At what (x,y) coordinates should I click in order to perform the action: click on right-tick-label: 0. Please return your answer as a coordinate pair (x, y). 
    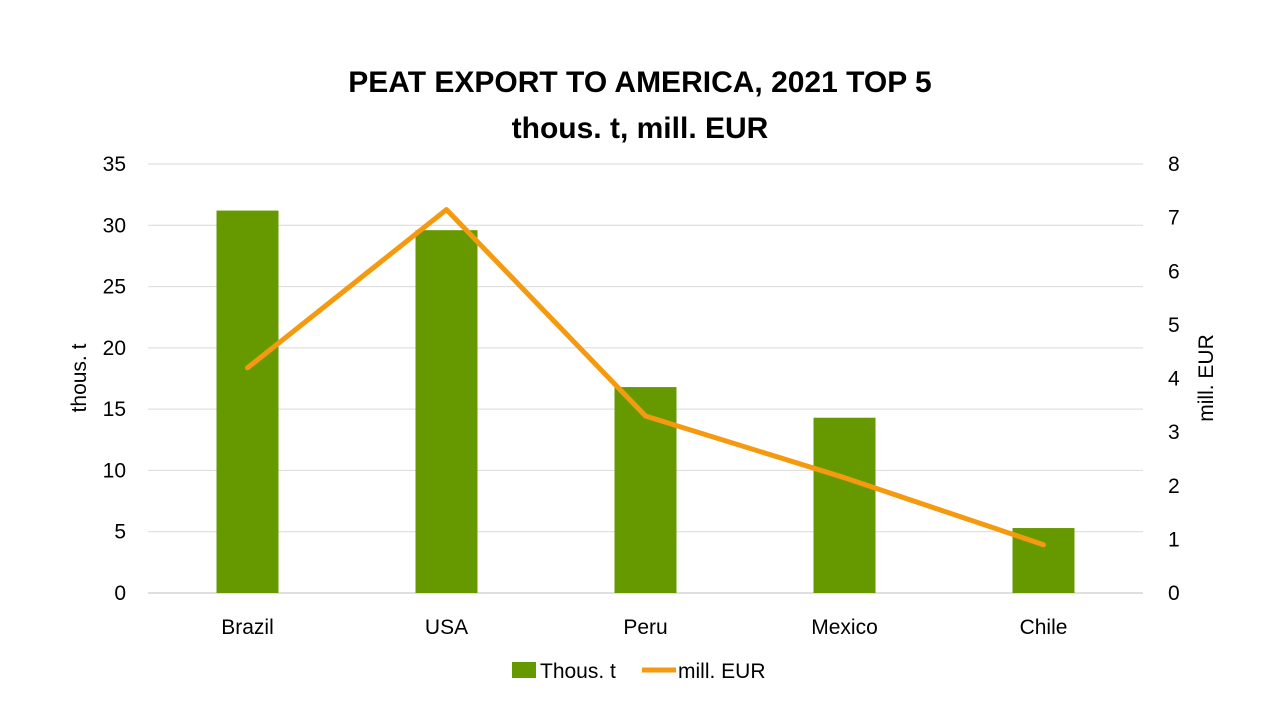
    Looking at the image, I should click on (1174, 593).